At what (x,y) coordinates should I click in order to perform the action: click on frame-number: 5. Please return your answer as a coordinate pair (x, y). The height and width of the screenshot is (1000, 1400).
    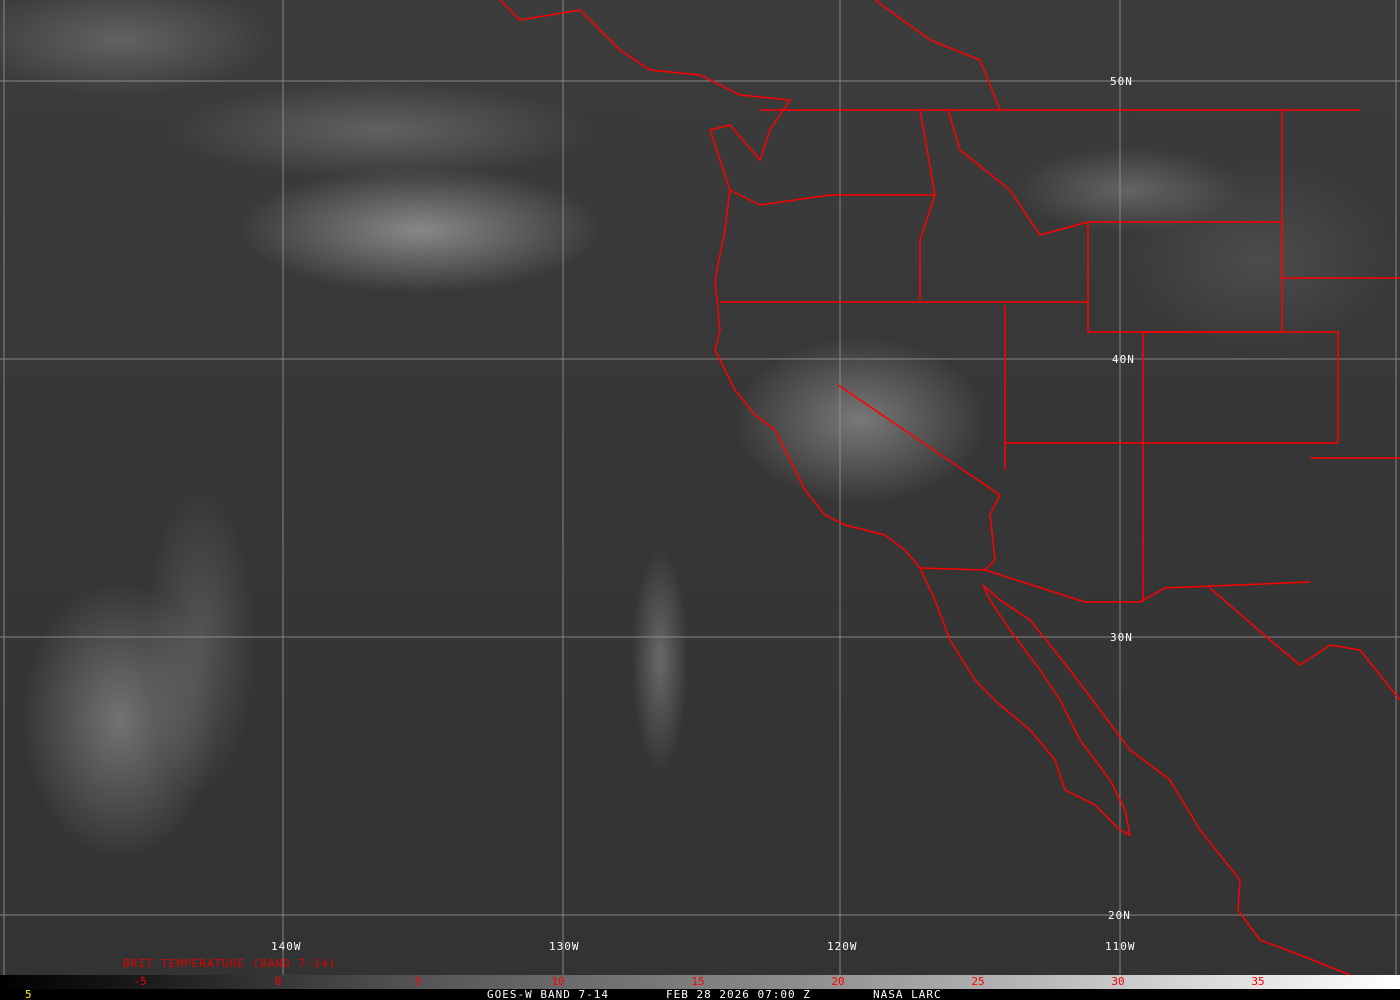
    Looking at the image, I should click on (29, 994).